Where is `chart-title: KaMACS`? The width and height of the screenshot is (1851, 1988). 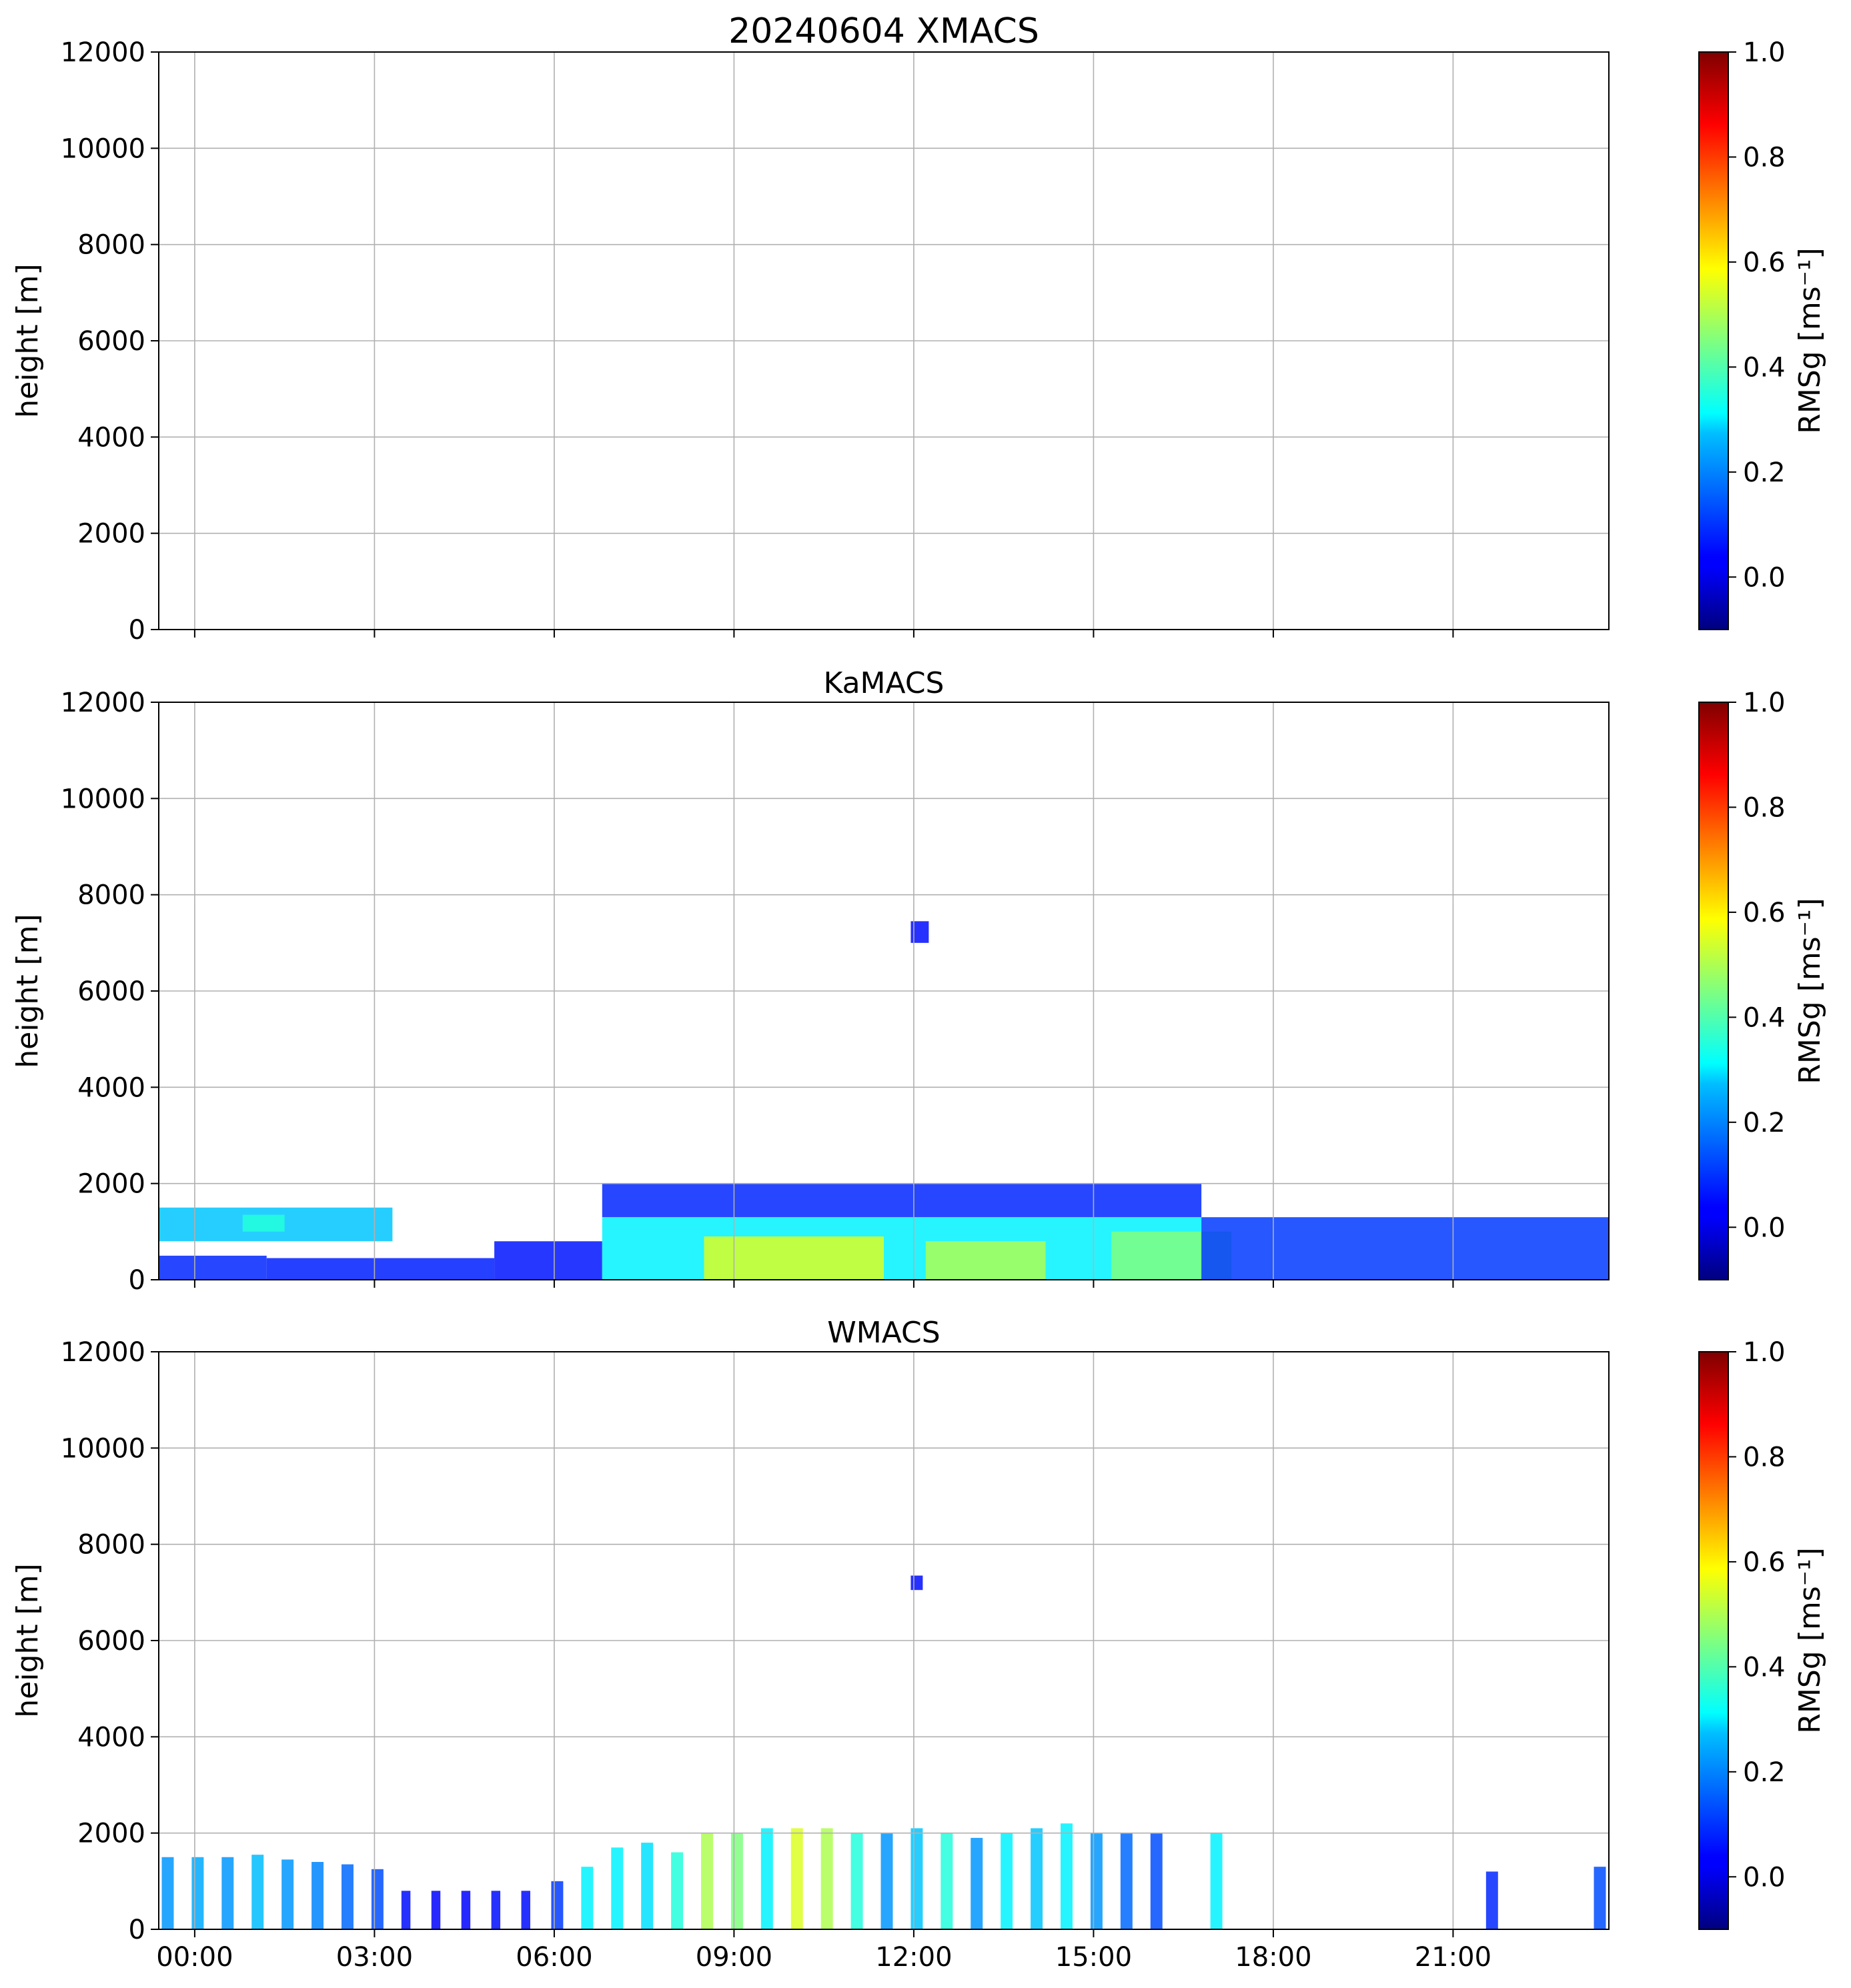
chart-title: KaMACS is located at coordinates (884, 683).